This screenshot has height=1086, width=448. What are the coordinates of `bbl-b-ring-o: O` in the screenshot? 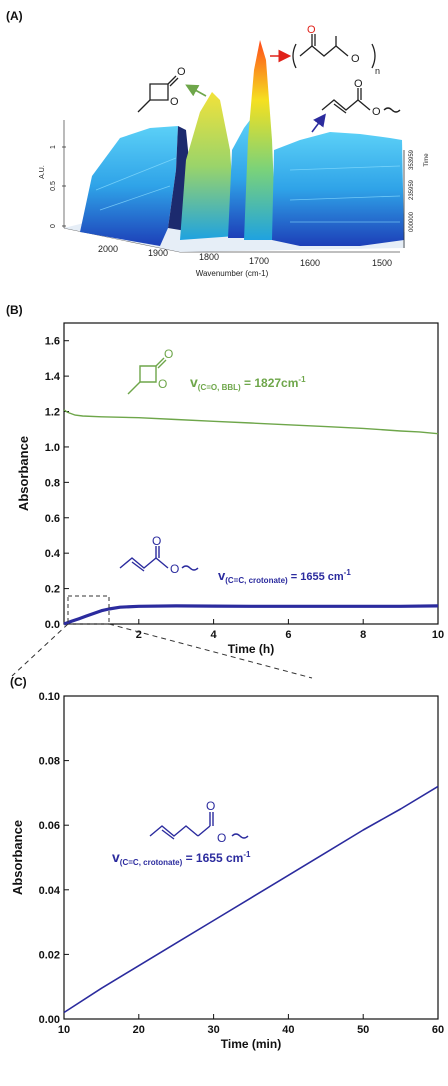 It's located at (162, 384).